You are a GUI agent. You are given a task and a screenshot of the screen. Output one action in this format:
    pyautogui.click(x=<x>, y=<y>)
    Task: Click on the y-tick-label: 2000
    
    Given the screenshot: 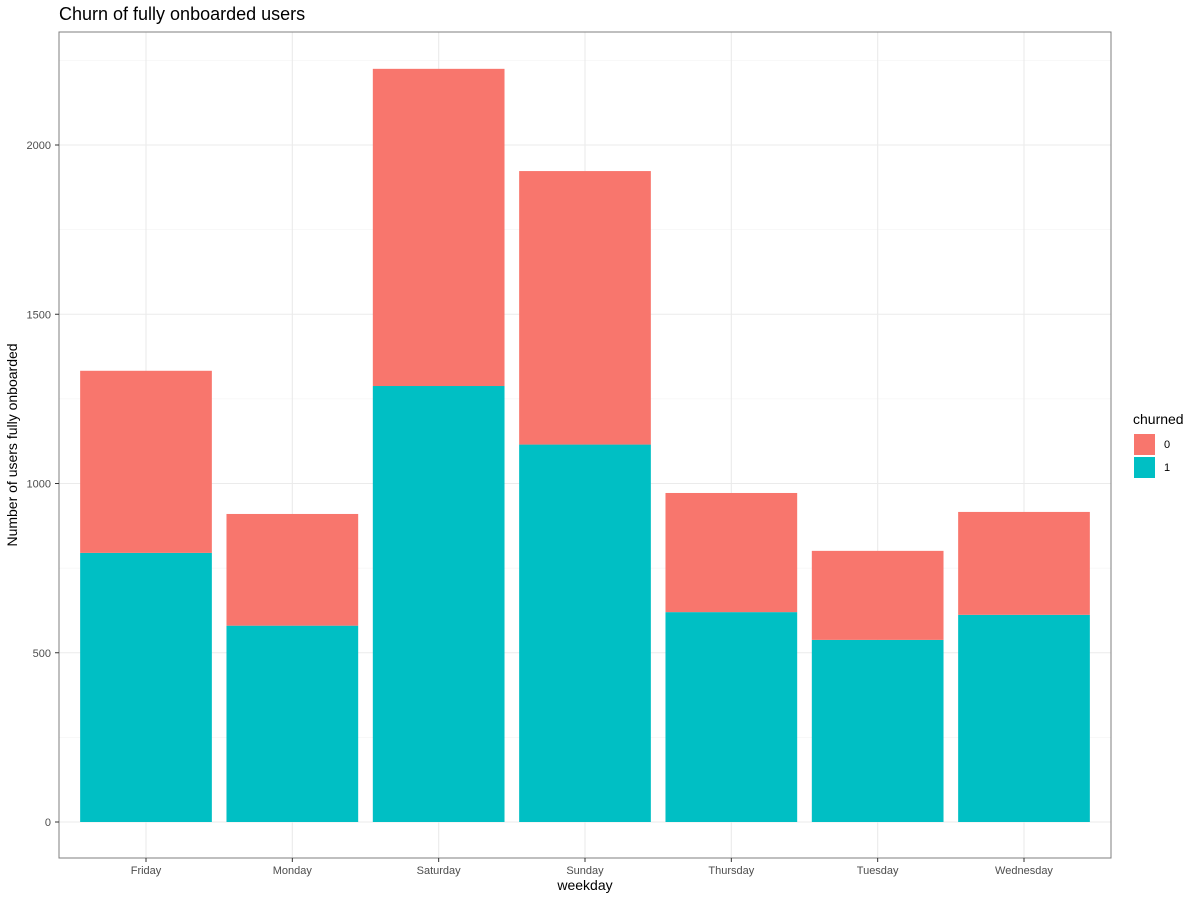 What is the action you would take?
    pyautogui.click(x=39, y=146)
    